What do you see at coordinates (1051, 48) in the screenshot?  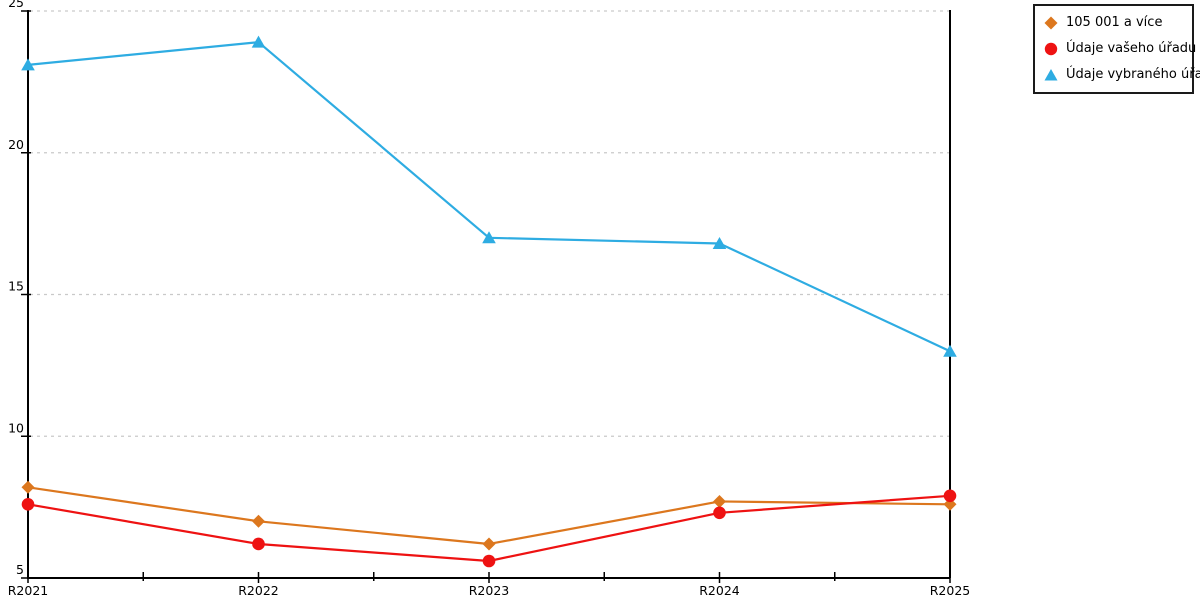 I see `circle-icon` at bounding box center [1051, 48].